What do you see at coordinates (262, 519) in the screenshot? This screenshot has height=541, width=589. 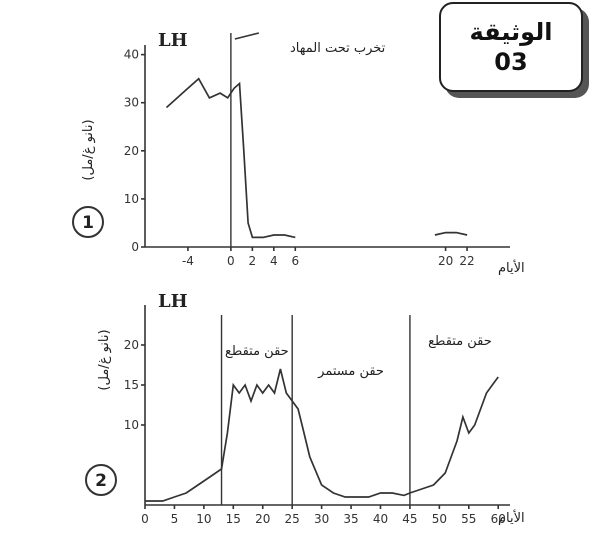 I see `panel2-x-tick-label: 20` at bounding box center [262, 519].